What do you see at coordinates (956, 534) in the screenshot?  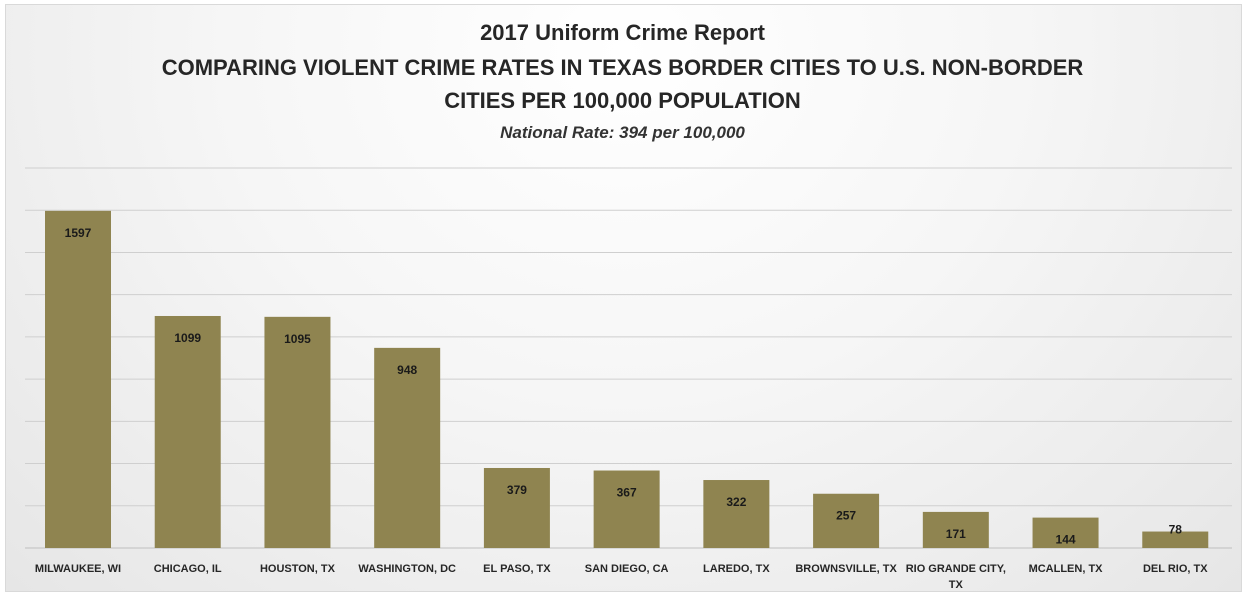 I see `data-label: 171` at bounding box center [956, 534].